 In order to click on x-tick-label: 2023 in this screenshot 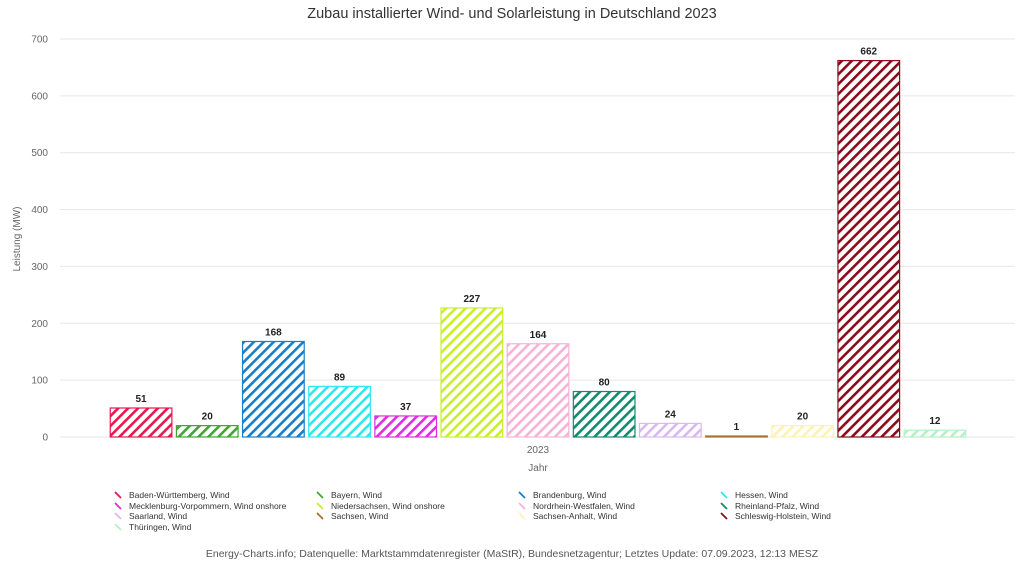, I will do `click(538, 450)`.